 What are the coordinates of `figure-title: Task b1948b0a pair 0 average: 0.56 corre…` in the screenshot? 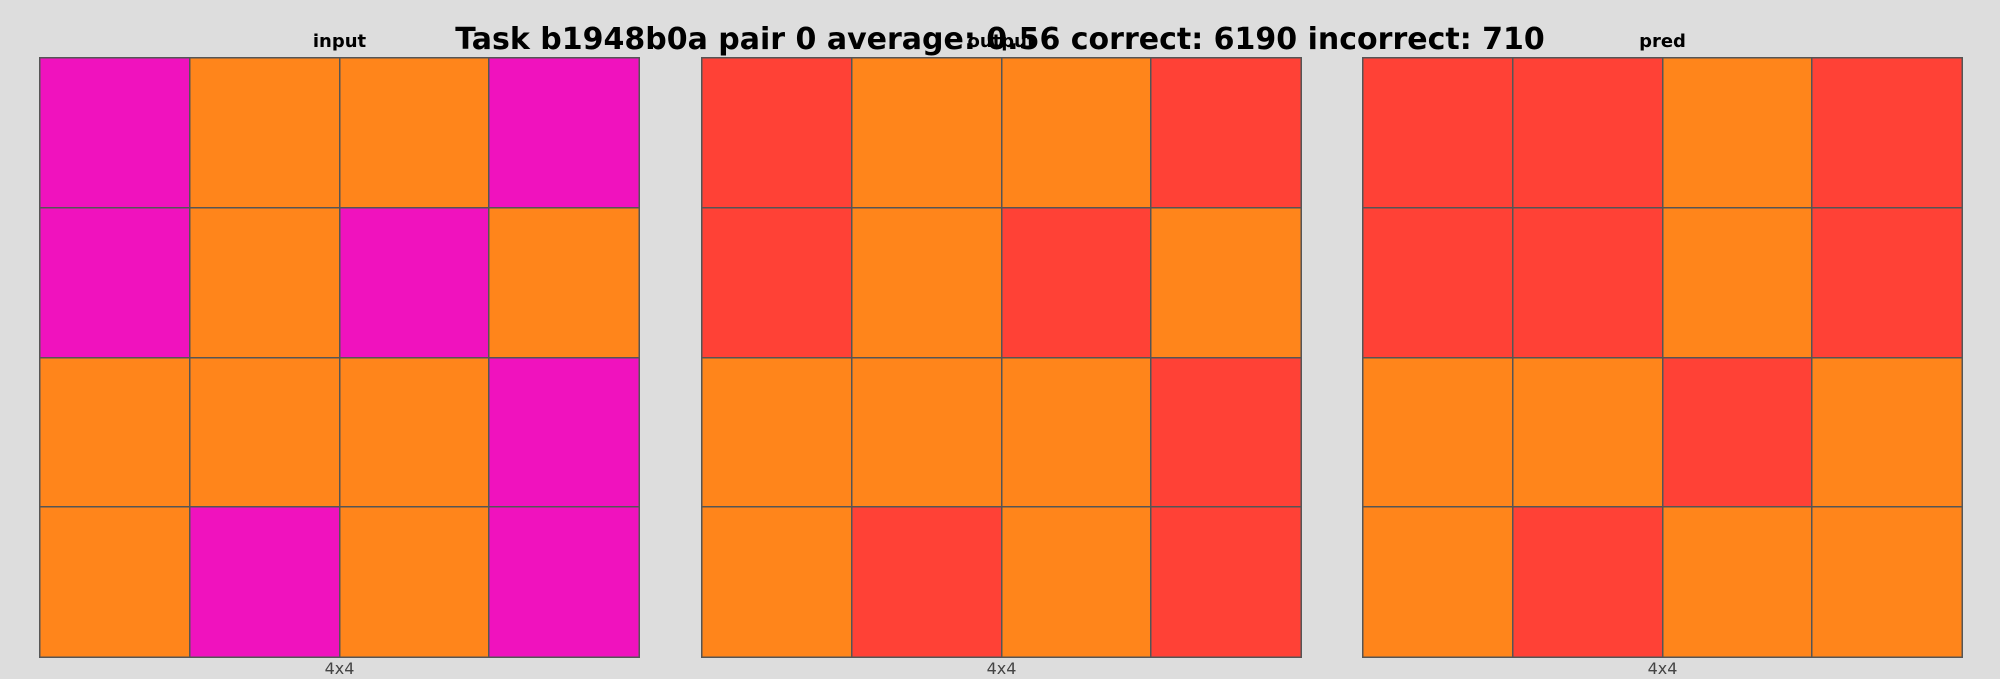 It's located at (1000, 39).